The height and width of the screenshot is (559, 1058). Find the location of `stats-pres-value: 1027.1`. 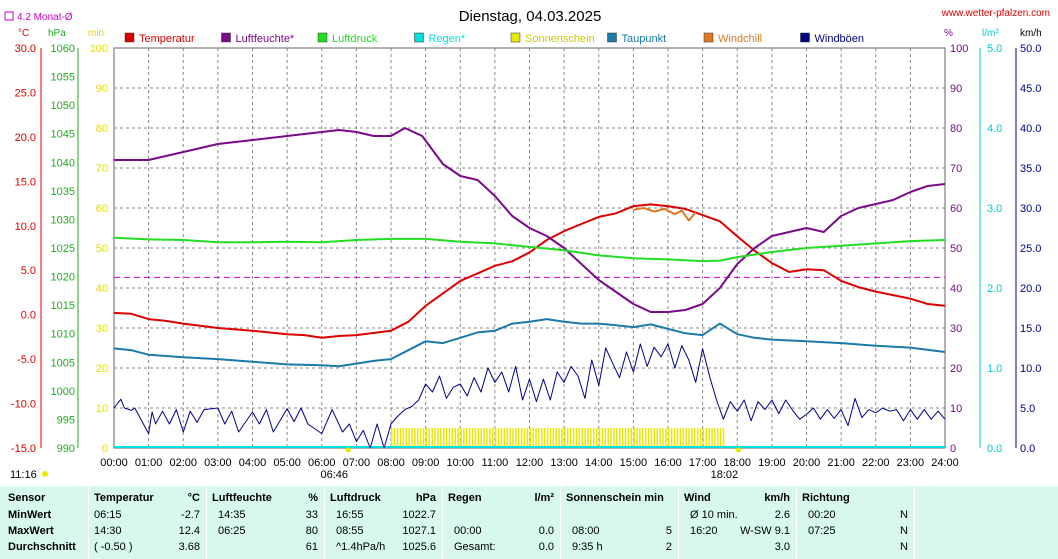

stats-pres-value: 1027.1 is located at coordinates (419, 531).